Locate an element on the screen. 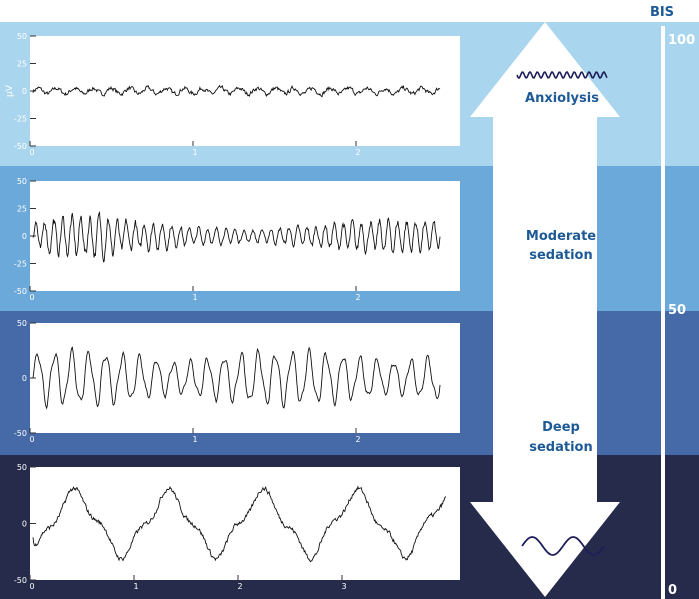 The width and height of the screenshot is (699, 599). state-deep-line2: sedation is located at coordinates (561, 447).